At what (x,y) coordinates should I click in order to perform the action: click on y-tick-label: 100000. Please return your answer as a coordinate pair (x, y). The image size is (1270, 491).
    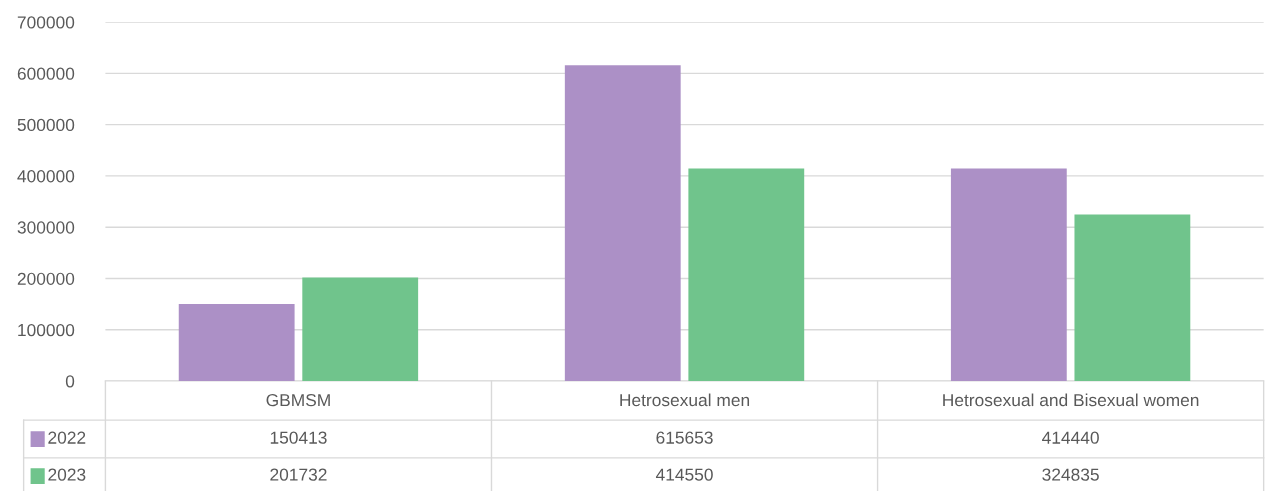
    Looking at the image, I should click on (46, 330).